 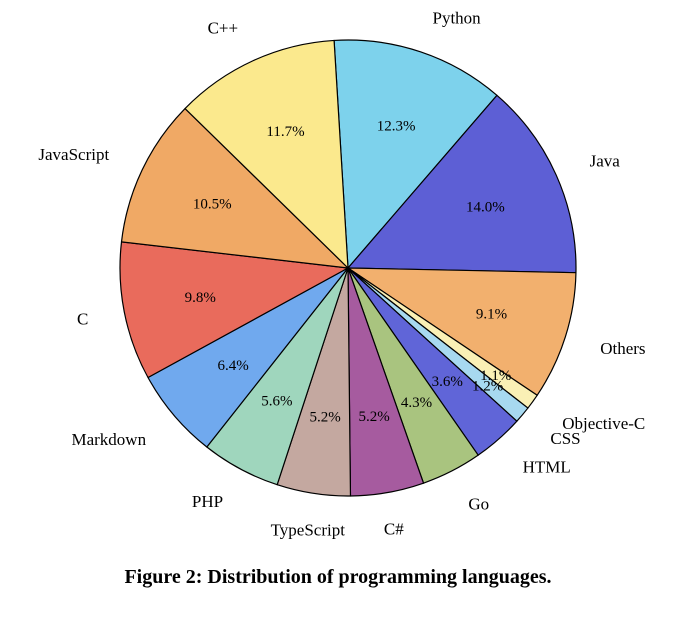 I want to click on pie-slice-c, so click(x=234, y=310).